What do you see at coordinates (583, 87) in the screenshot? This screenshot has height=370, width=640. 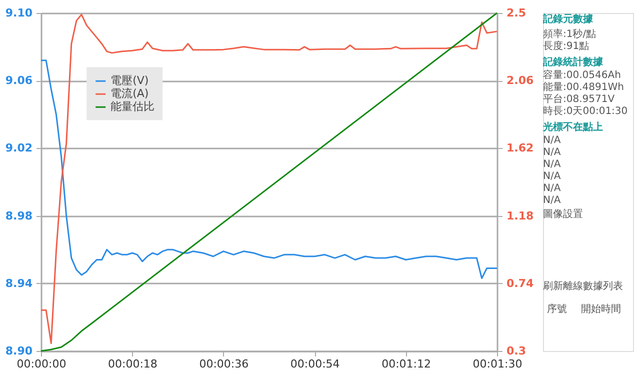 I see `text: 能量:00.4891Wh` at bounding box center [583, 87].